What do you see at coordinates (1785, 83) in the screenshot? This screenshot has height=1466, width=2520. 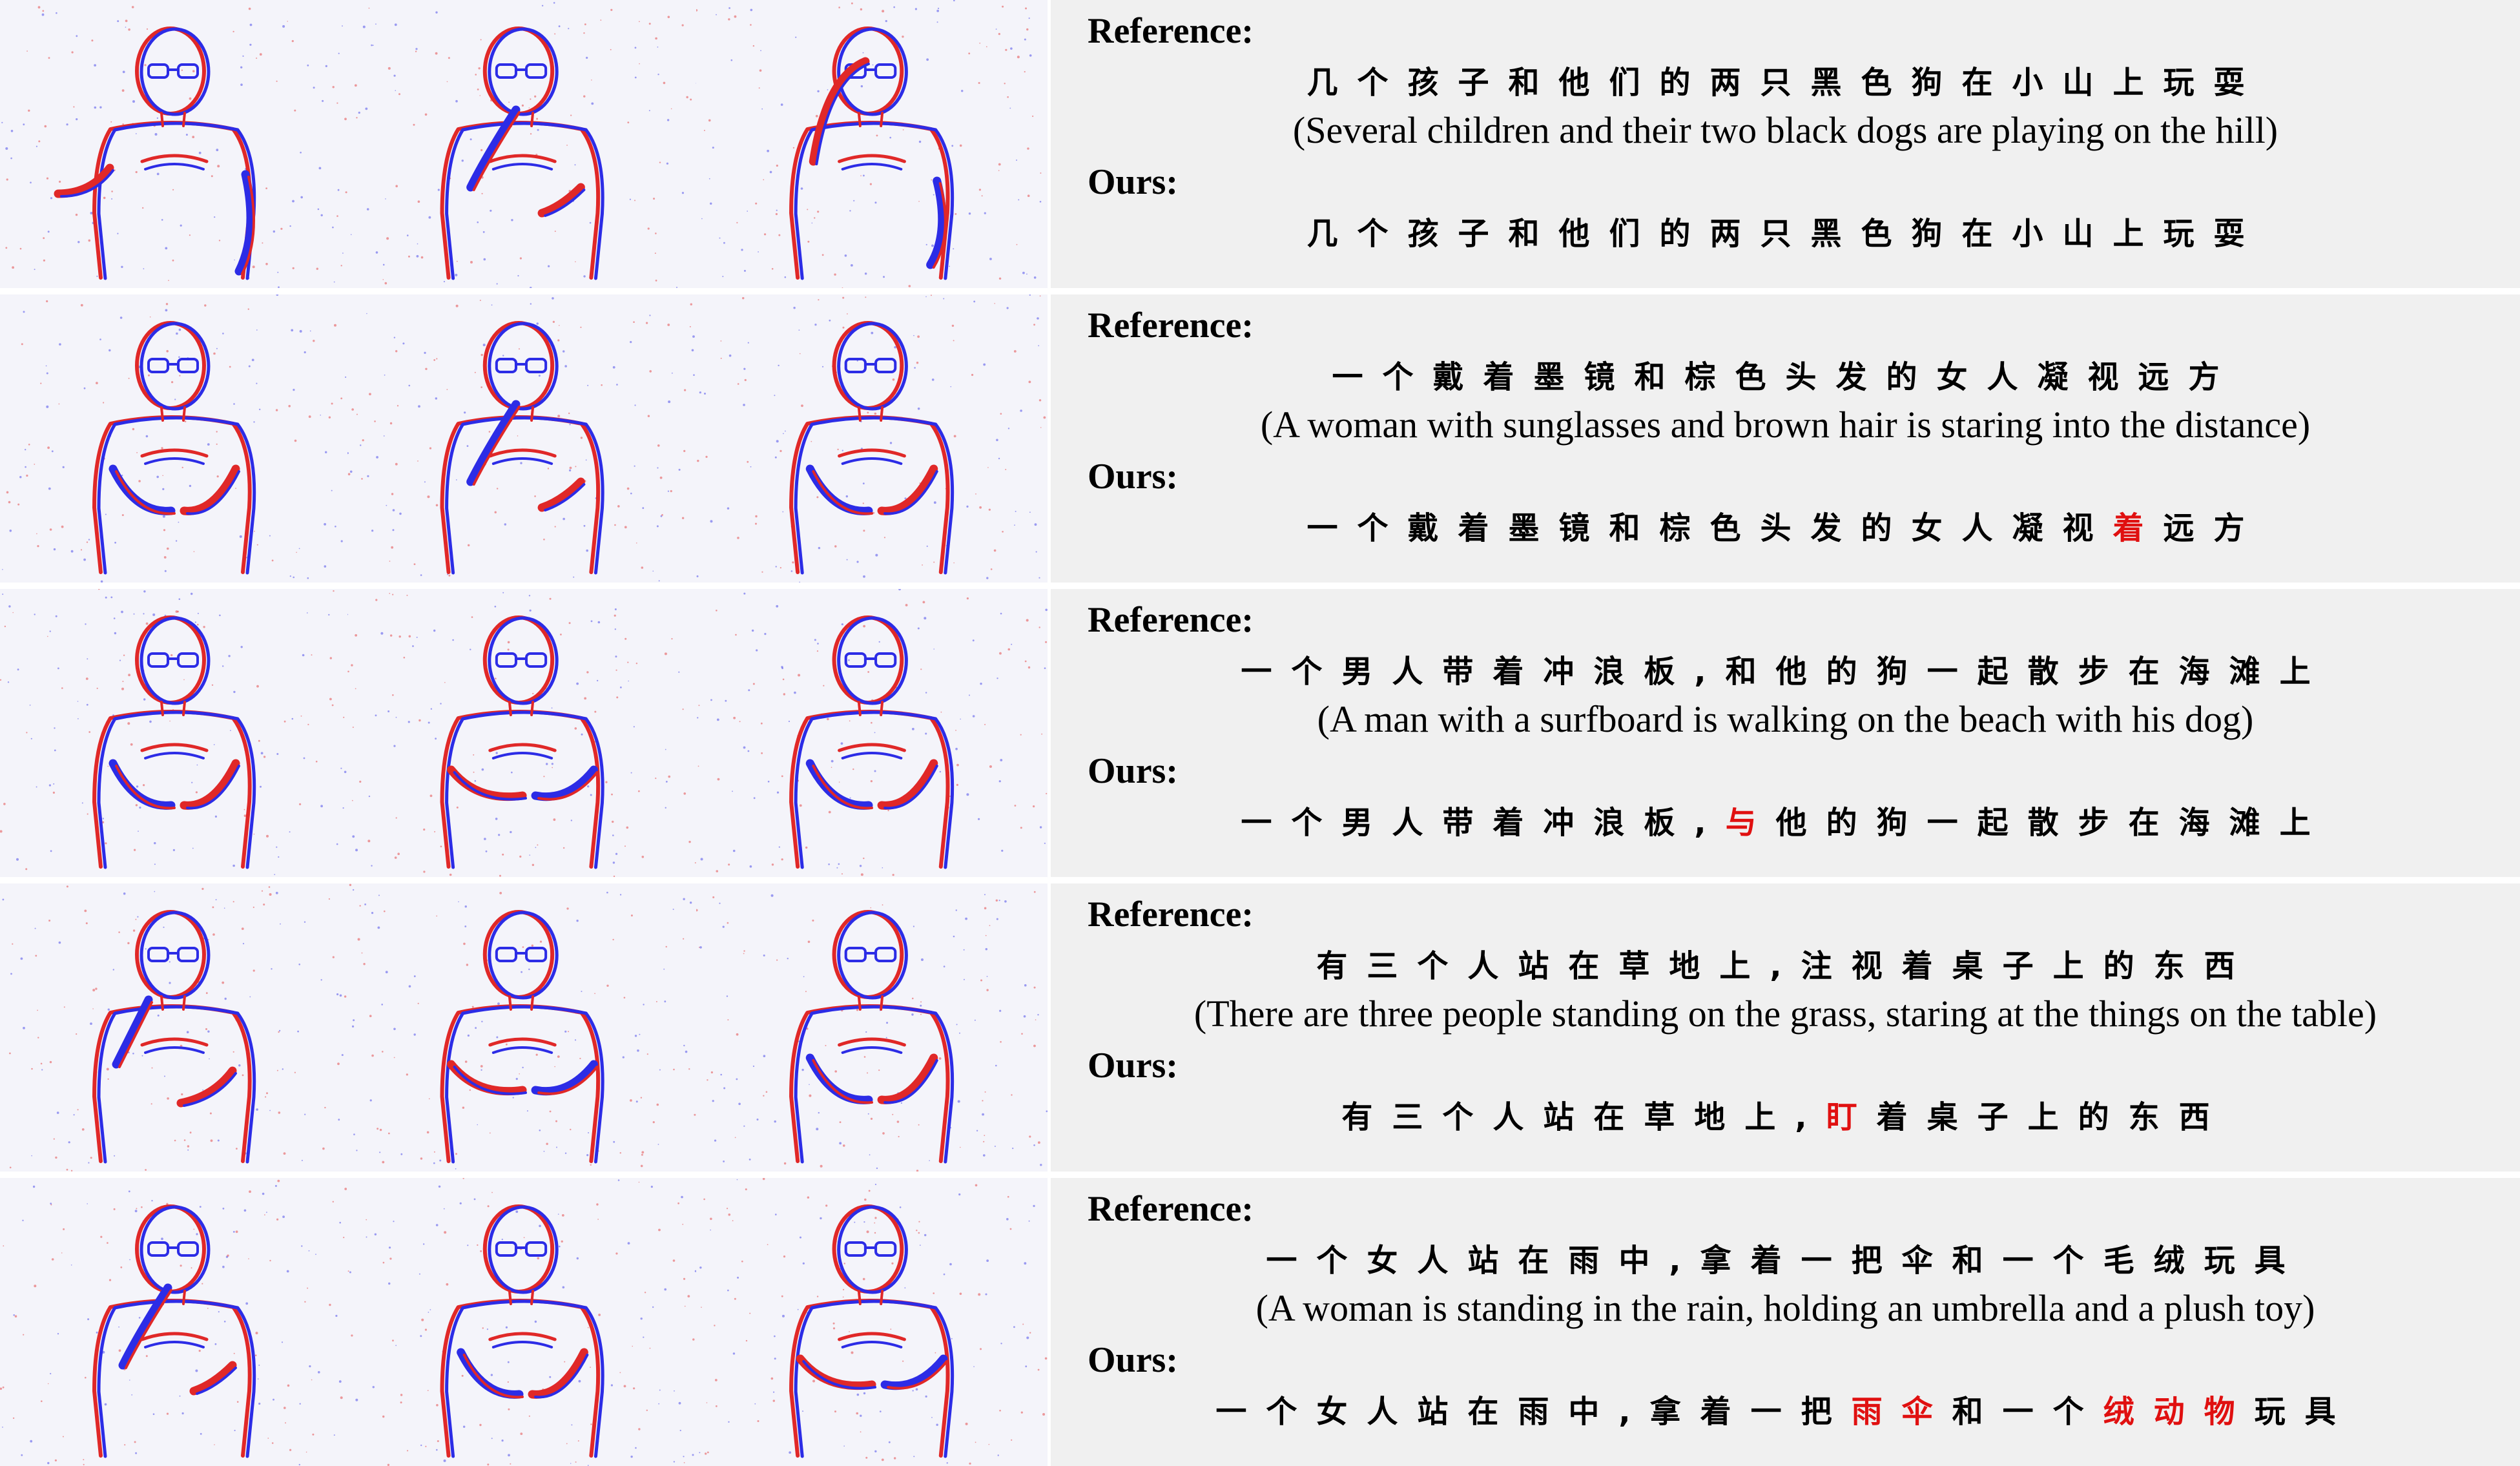 I see `reference-chinese-caption: 几个孩子和他们的两只黑色狗在小山上玩耍` at bounding box center [1785, 83].